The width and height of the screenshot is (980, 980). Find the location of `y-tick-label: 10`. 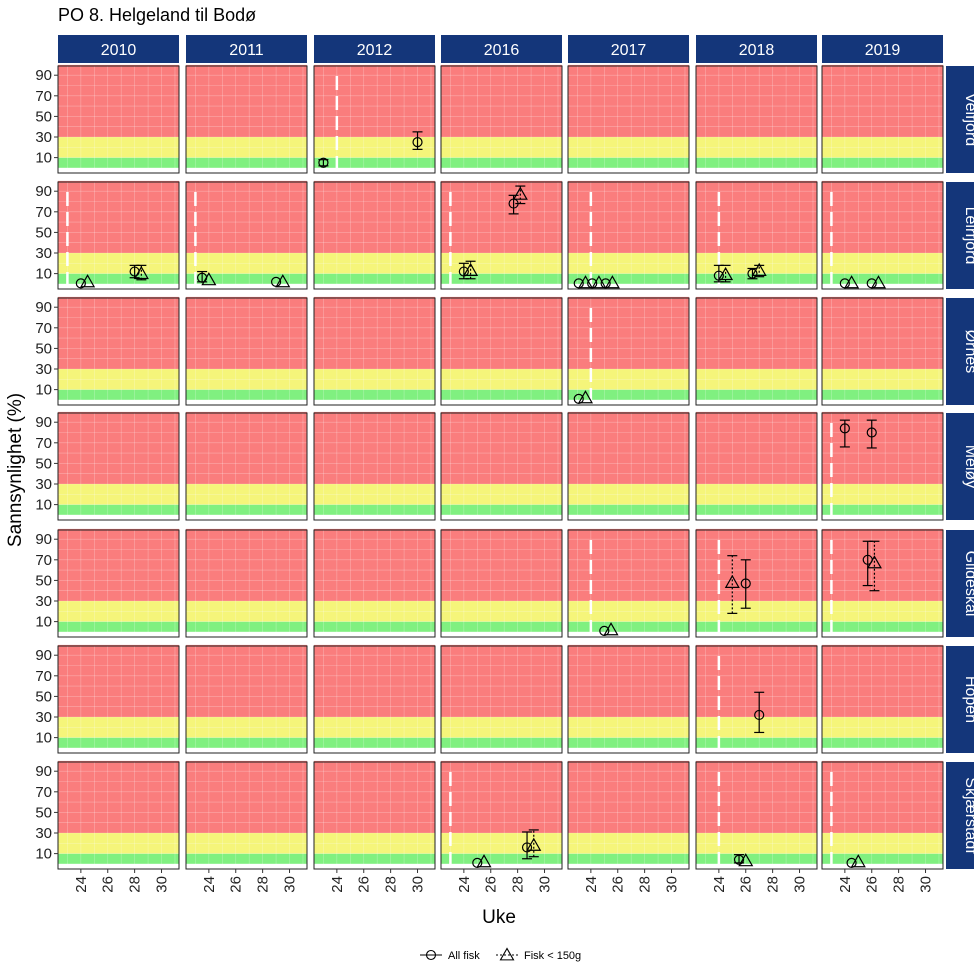

y-tick-label: 10 is located at coordinates (43, 158).